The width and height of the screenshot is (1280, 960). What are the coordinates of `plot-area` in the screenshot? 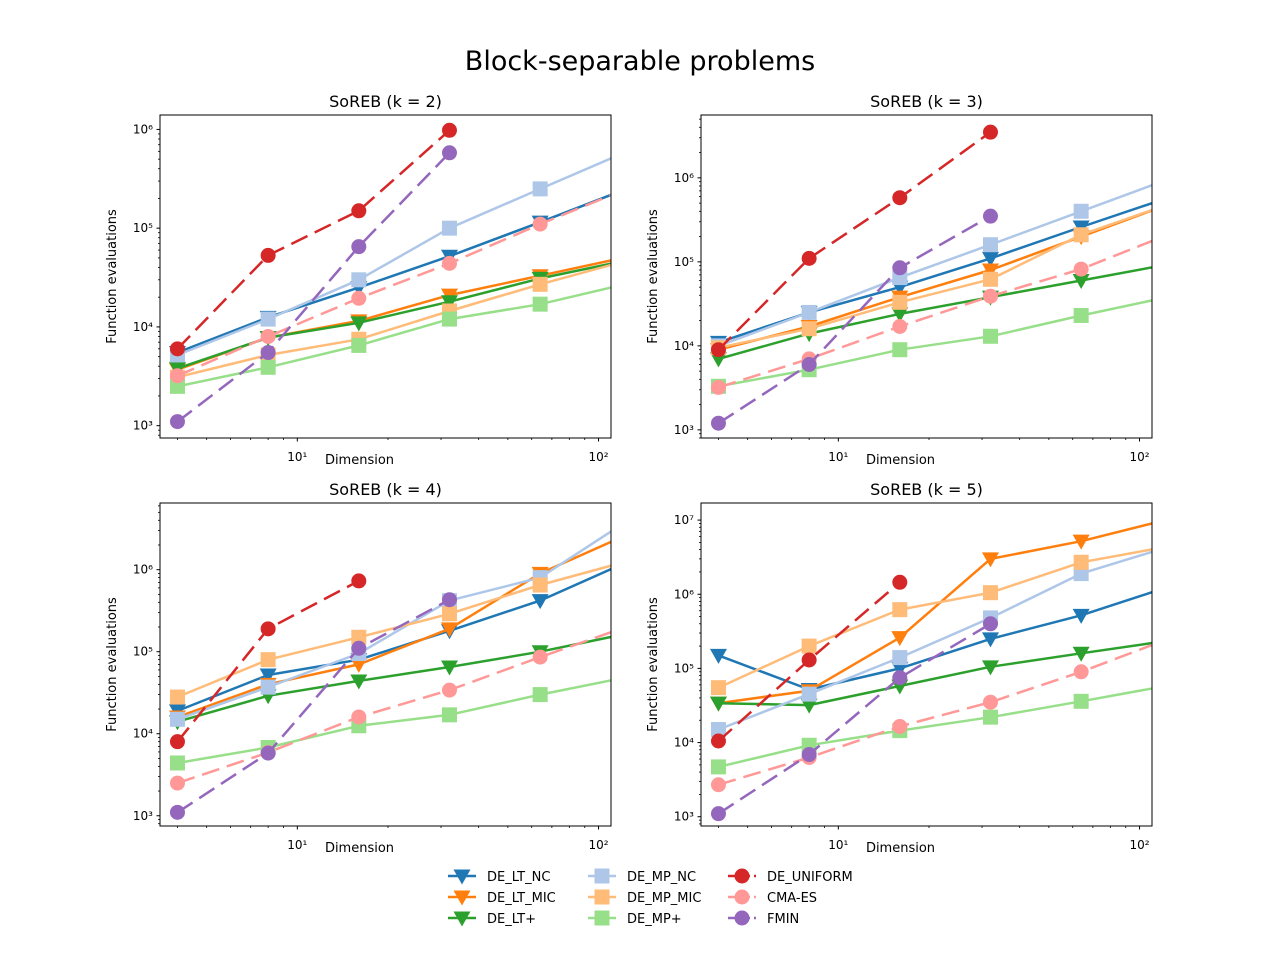 It's located at (944, 277).